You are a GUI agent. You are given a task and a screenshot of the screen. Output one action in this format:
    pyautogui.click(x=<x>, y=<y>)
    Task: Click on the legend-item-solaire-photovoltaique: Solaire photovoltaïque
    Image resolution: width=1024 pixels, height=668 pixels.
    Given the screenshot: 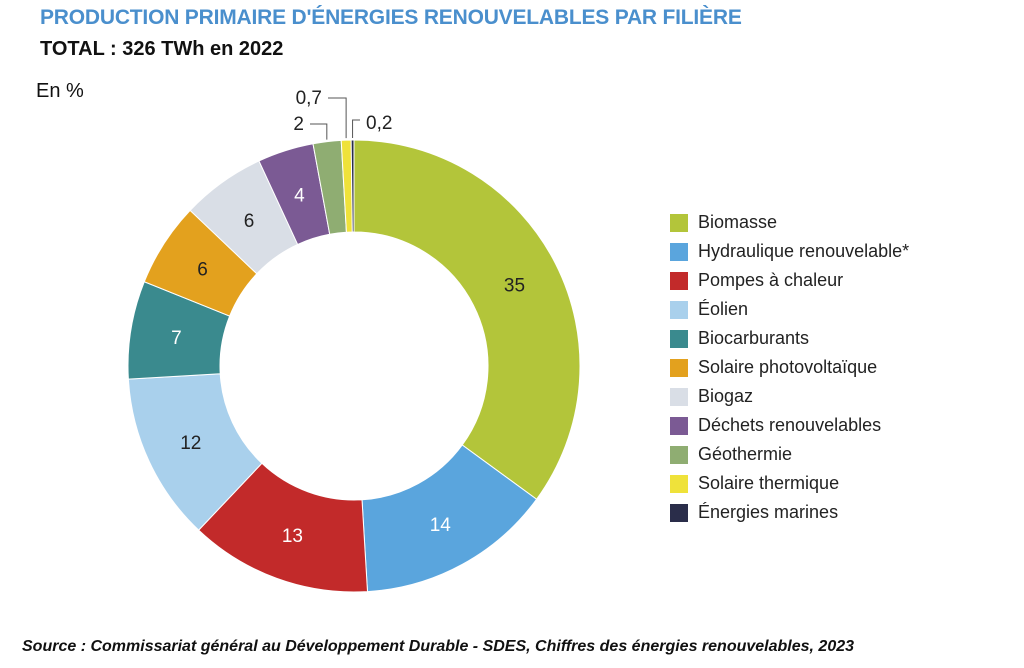 What is the action you would take?
    pyautogui.click(x=789, y=367)
    